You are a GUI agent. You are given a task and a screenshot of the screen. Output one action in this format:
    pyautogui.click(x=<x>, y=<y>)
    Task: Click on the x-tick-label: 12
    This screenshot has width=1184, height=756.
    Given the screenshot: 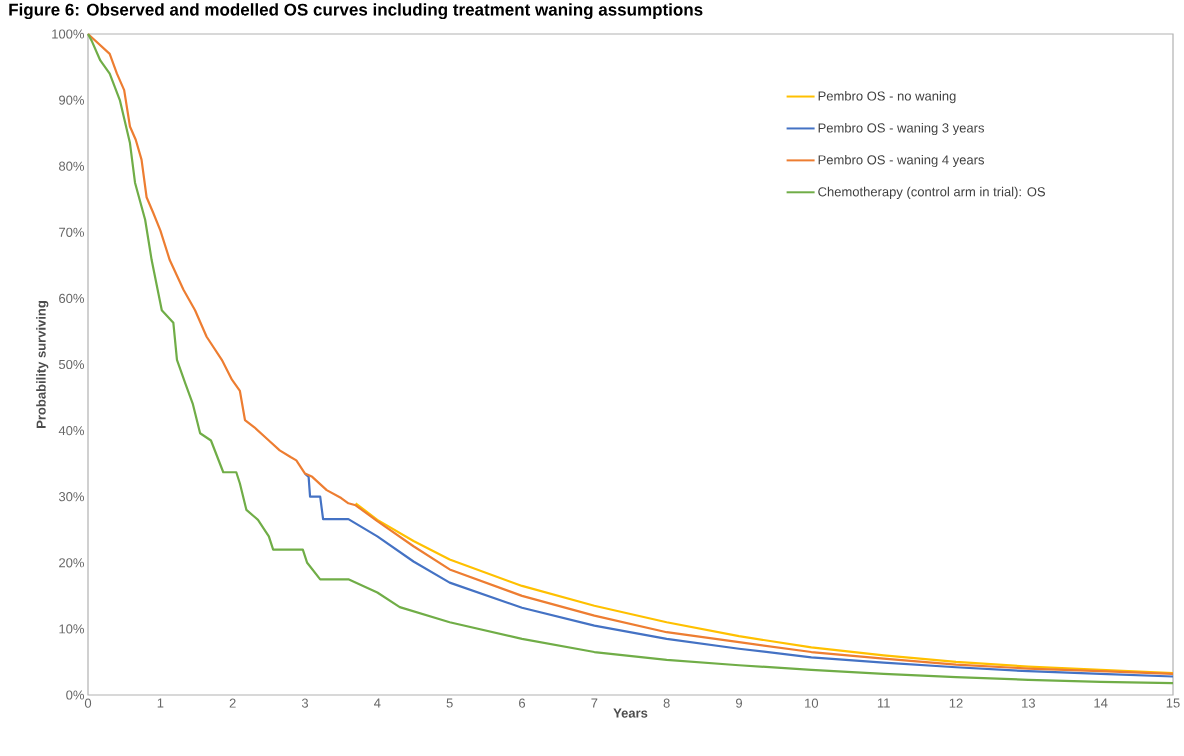 What is the action you would take?
    pyautogui.click(x=956, y=703)
    